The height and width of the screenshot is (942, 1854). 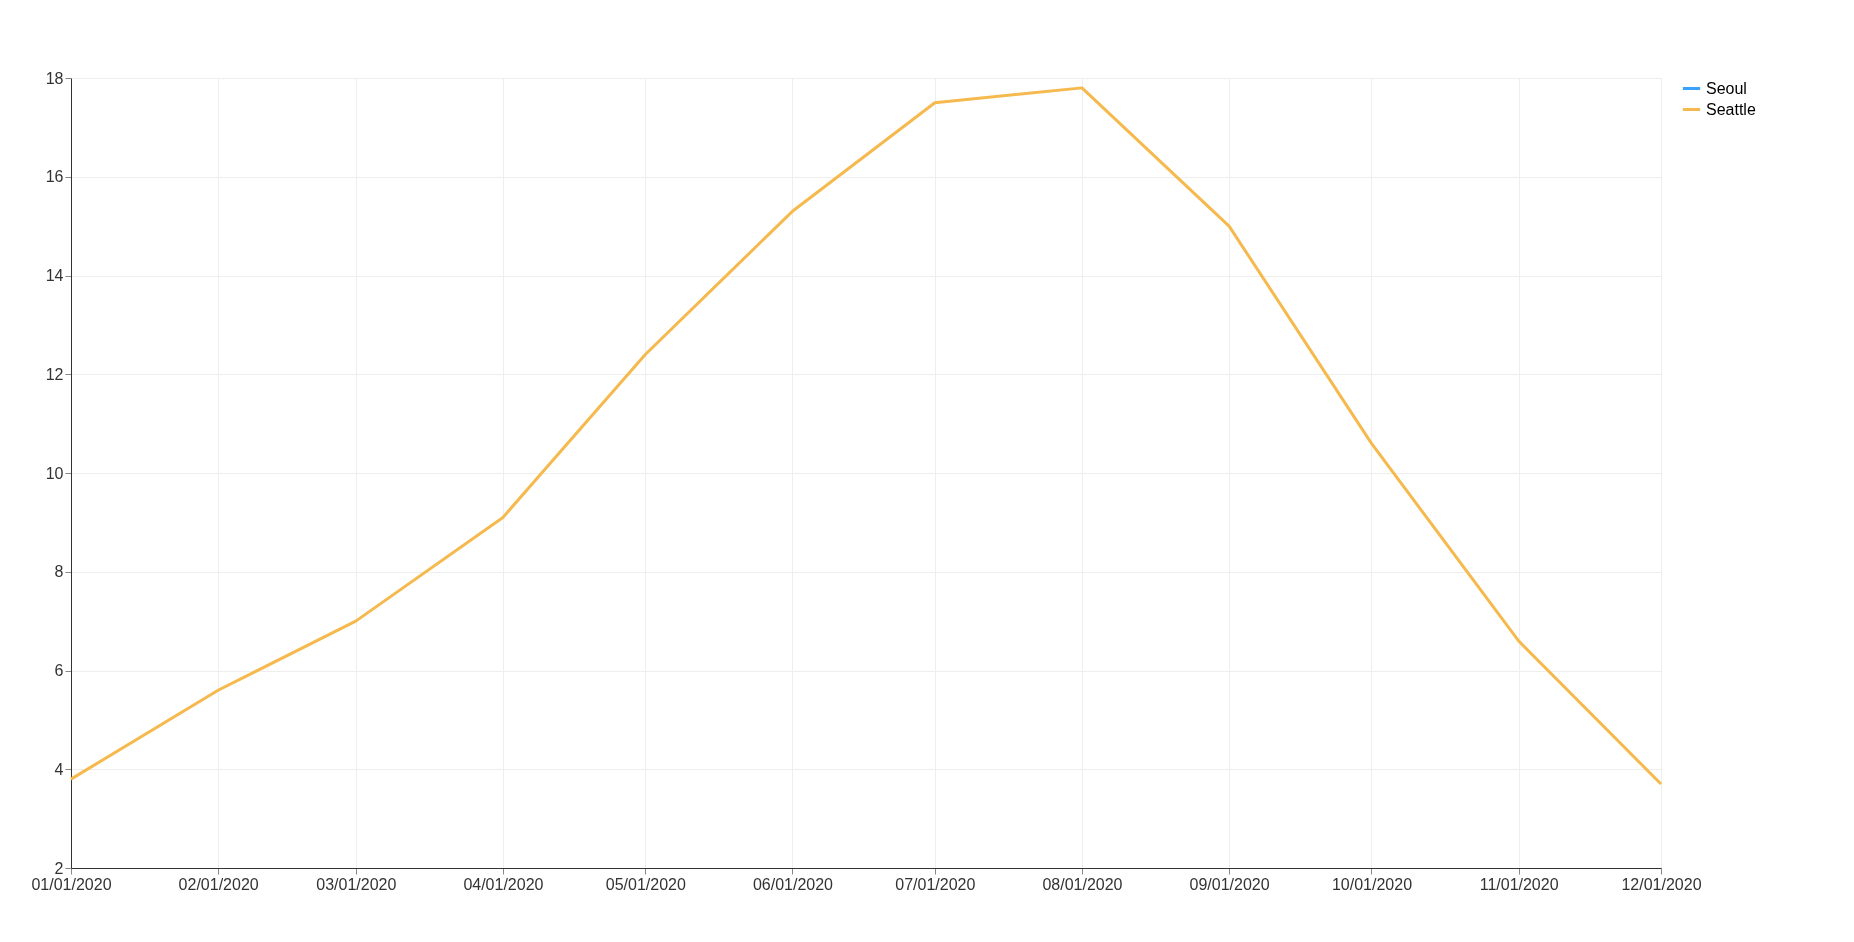 I want to click on y-tick-label: 12, so click(x=54, y=374).